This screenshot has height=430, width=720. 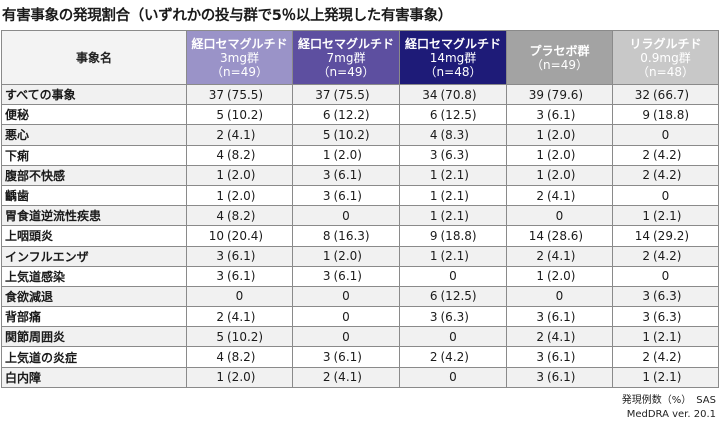 I want to click on count-percent: 39 (79.6), so click(x=559, y=95).